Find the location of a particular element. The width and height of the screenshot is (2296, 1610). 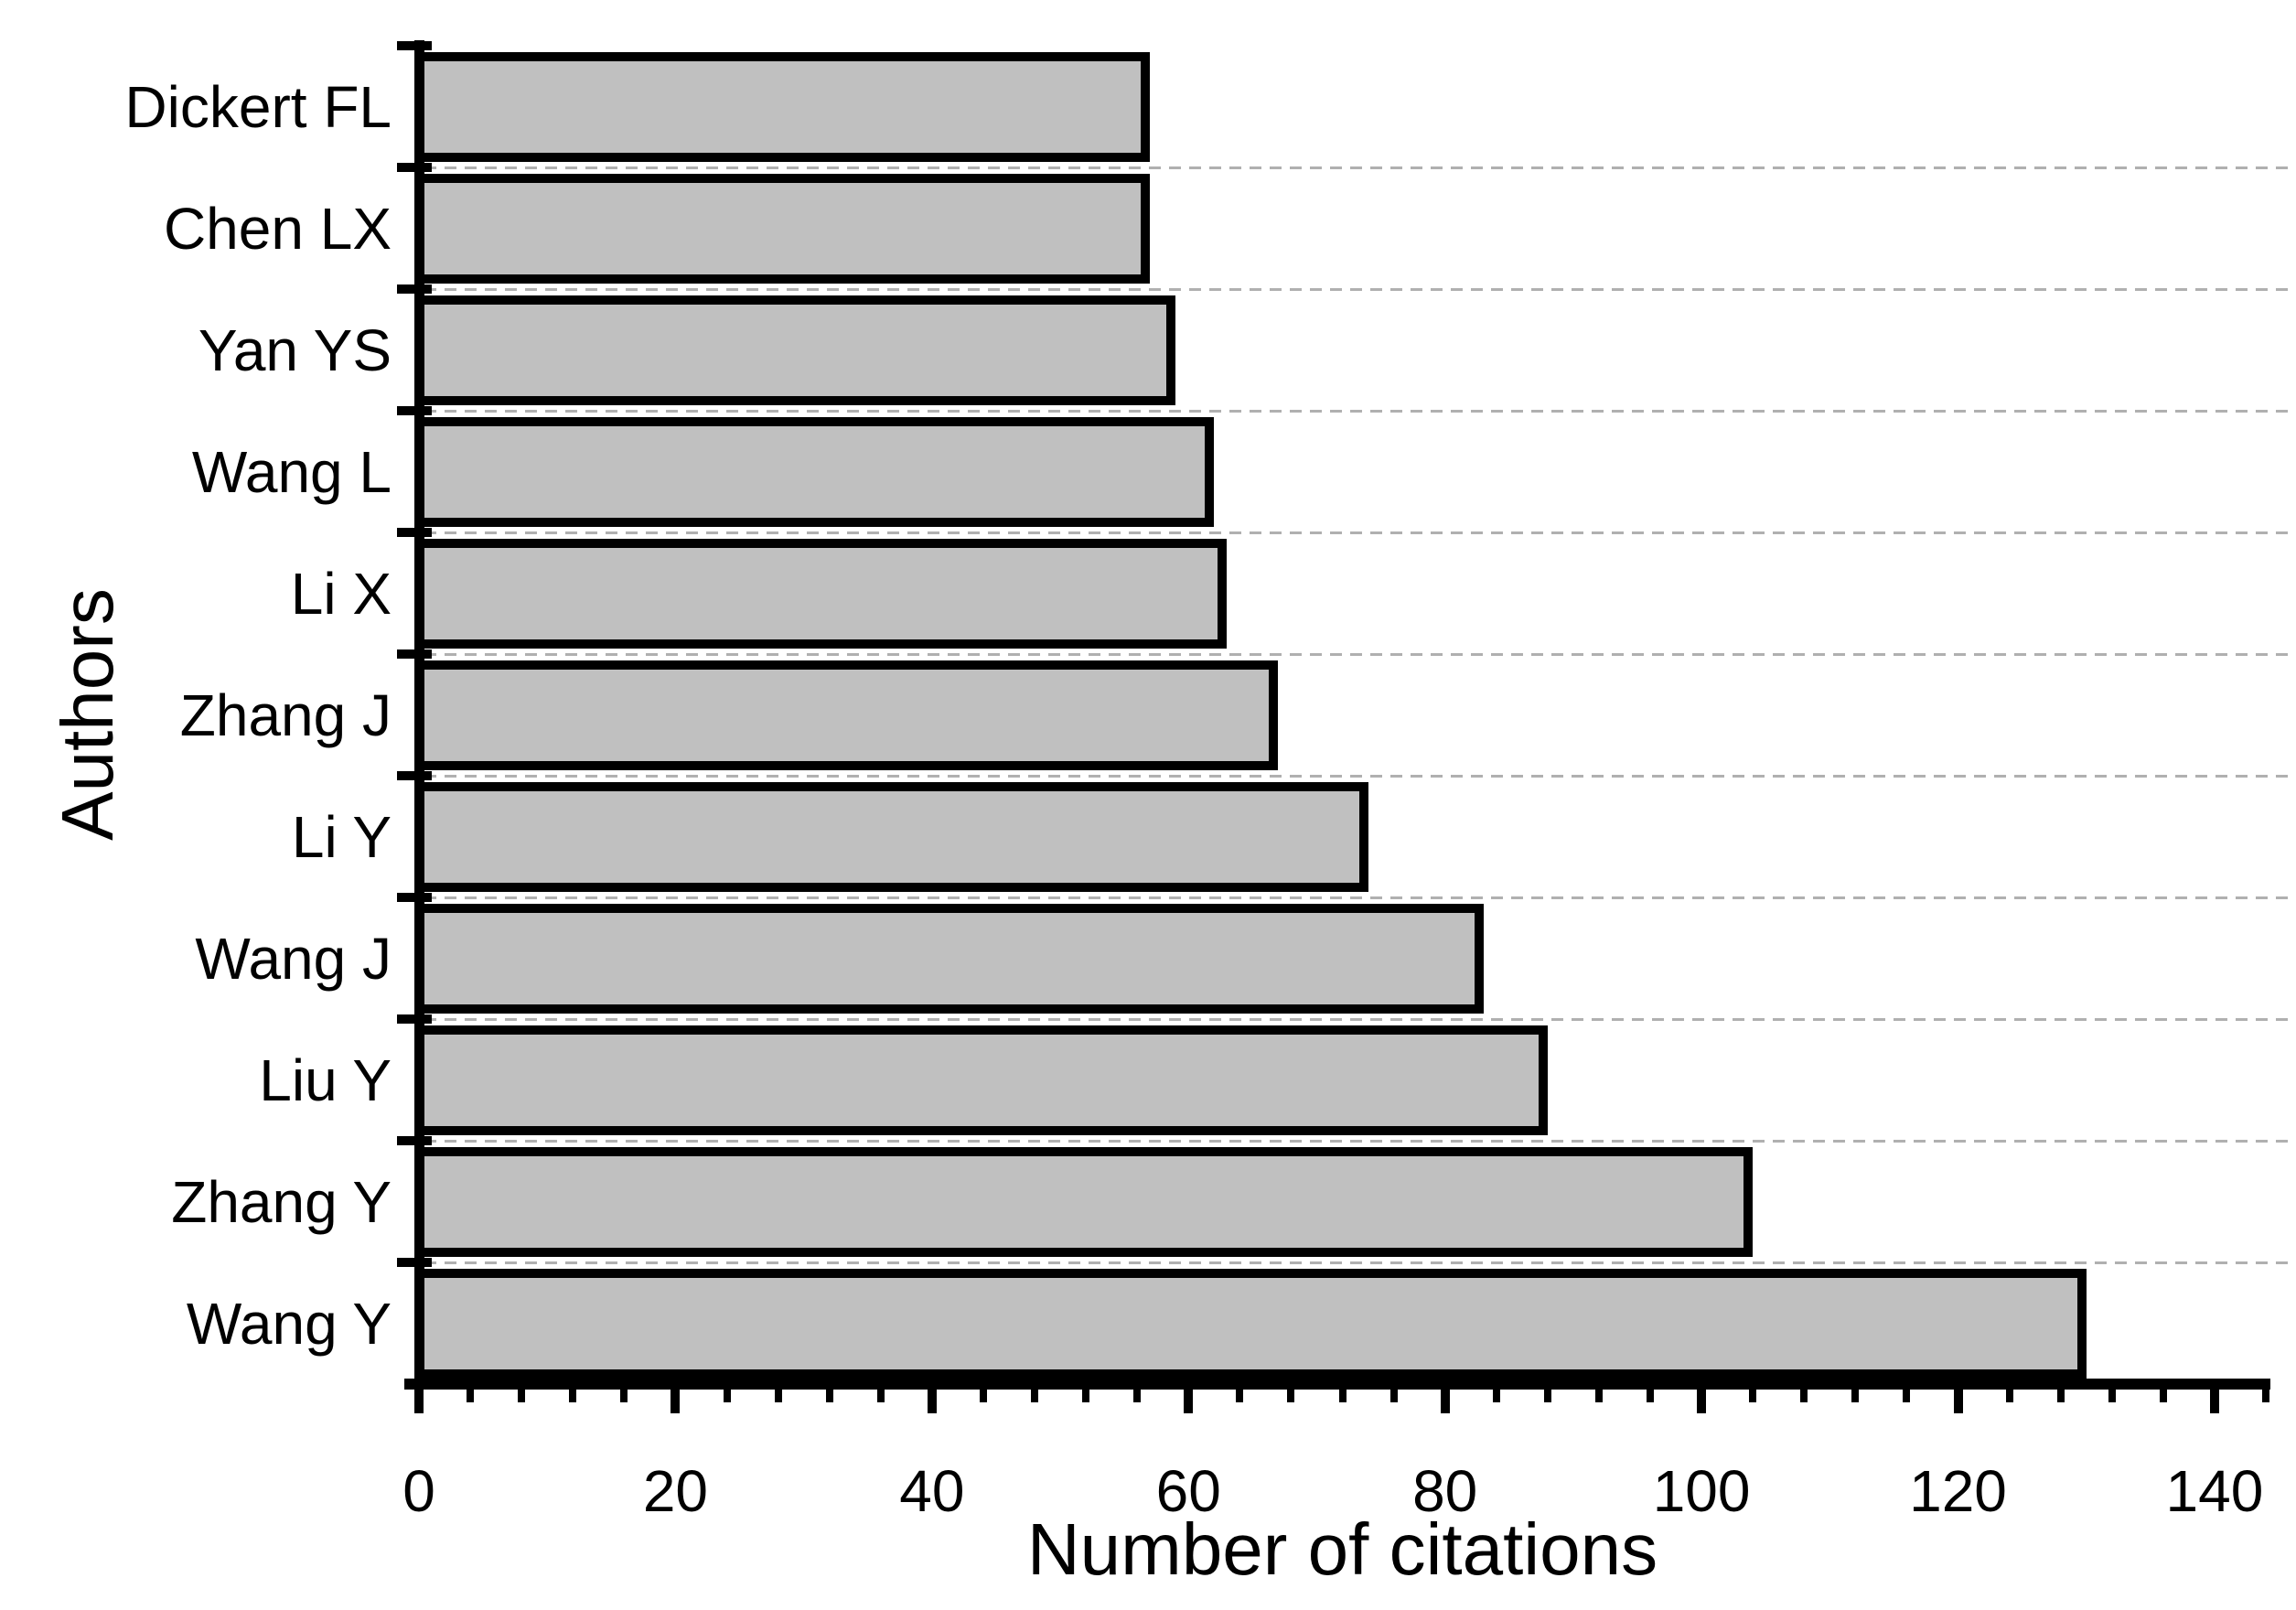

x-tick-label: 80 is located at coordinates (1445, 1491).